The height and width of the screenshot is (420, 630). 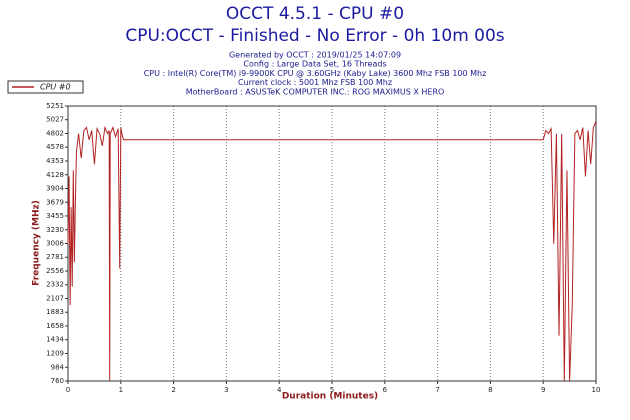 What do you see at coordinates (279, 390) in the screenshot?
I see `x-tick-label: 4` at bounding box center [279, 390].